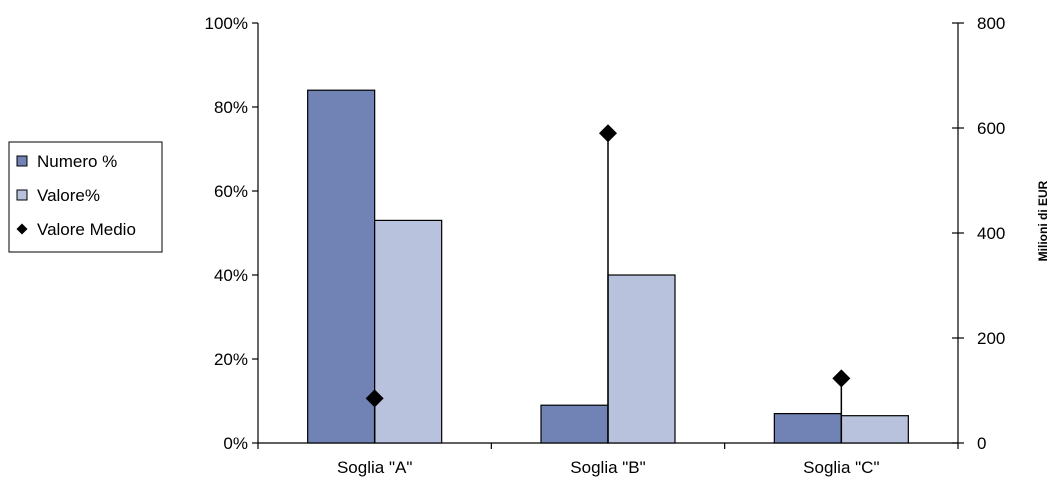 This screenshot has width=1052, height=483. Describe the element at coordinates (991, 233) in the screenshot. I see `right-axis-tick-label: 400` at that location.